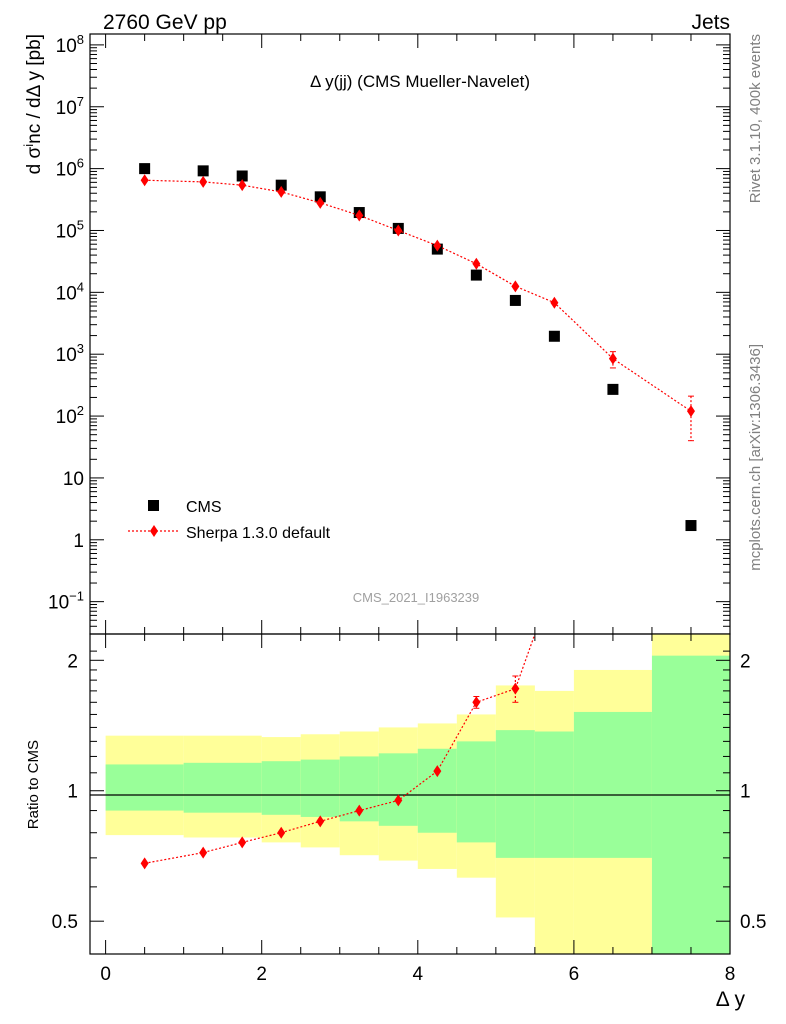  What do you see at coordinates (755, 457) in the screenshot?
I see `mcplots-label: mcplots.cern.ch [arXiv:1306.3436]` at bounding box center [755, 457].